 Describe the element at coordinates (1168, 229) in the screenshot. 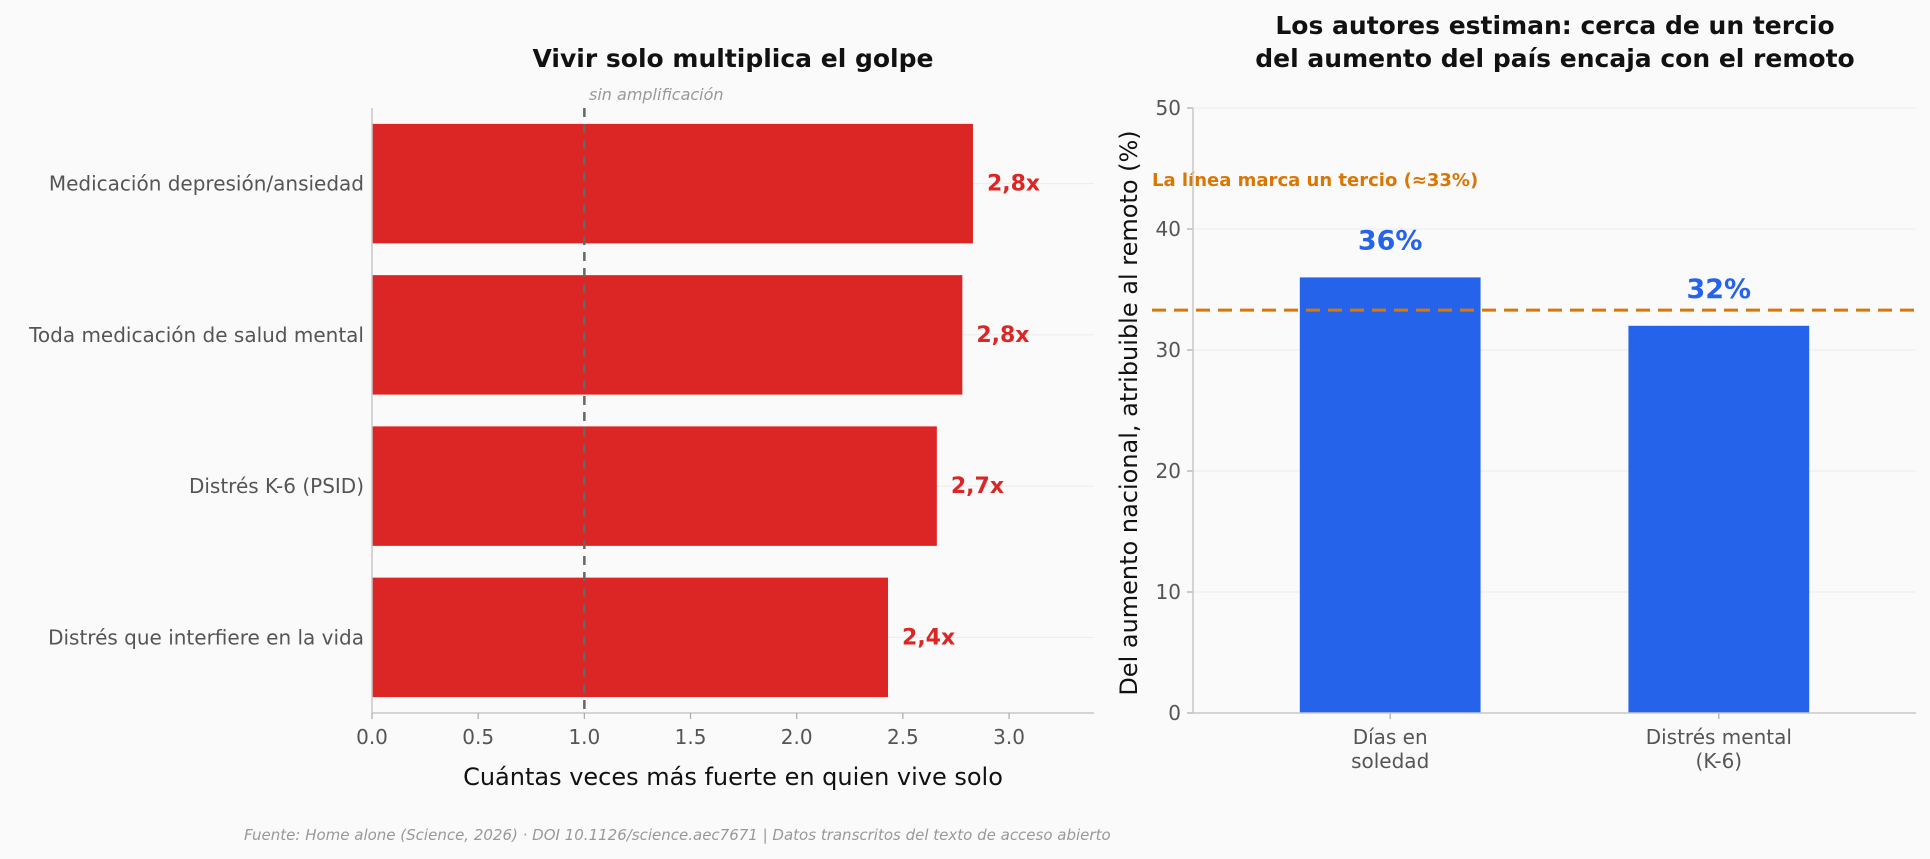

I see `y-tick-label: 40` at that location.